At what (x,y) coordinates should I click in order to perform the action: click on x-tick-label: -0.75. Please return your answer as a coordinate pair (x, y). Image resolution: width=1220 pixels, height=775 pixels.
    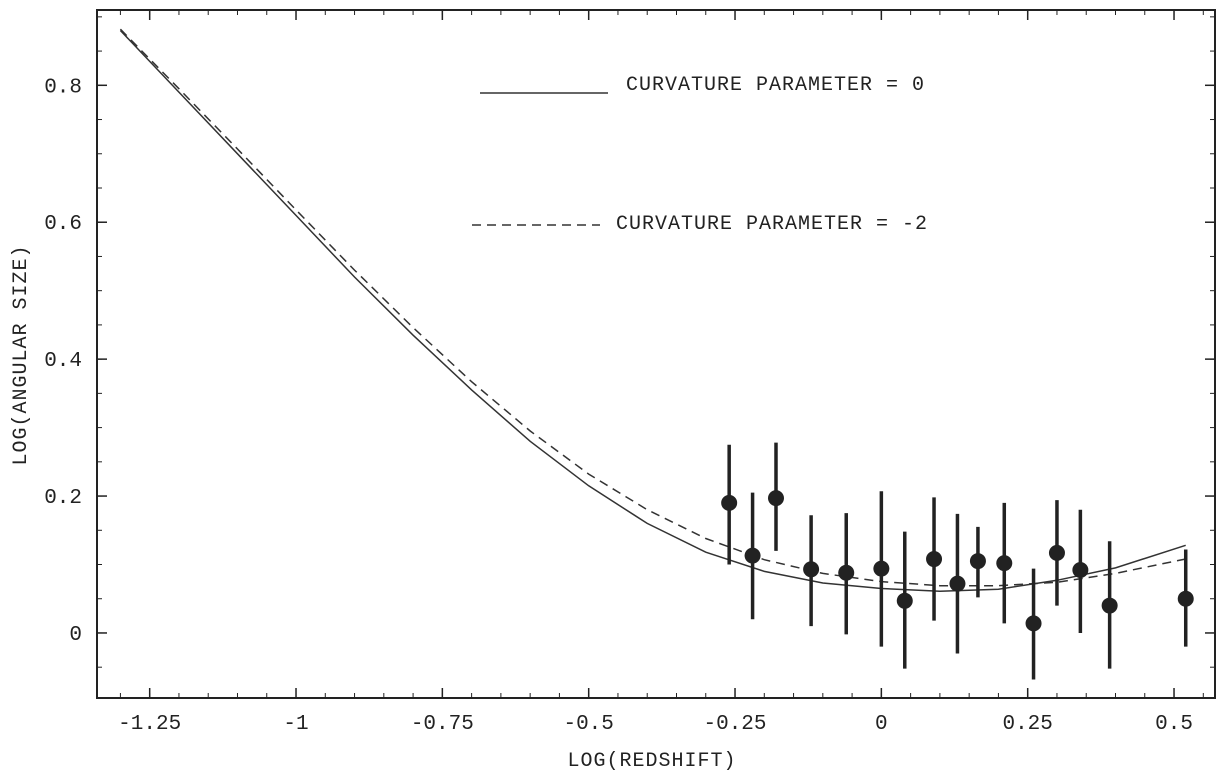
    Looking at the image, I should click on (442, 724).